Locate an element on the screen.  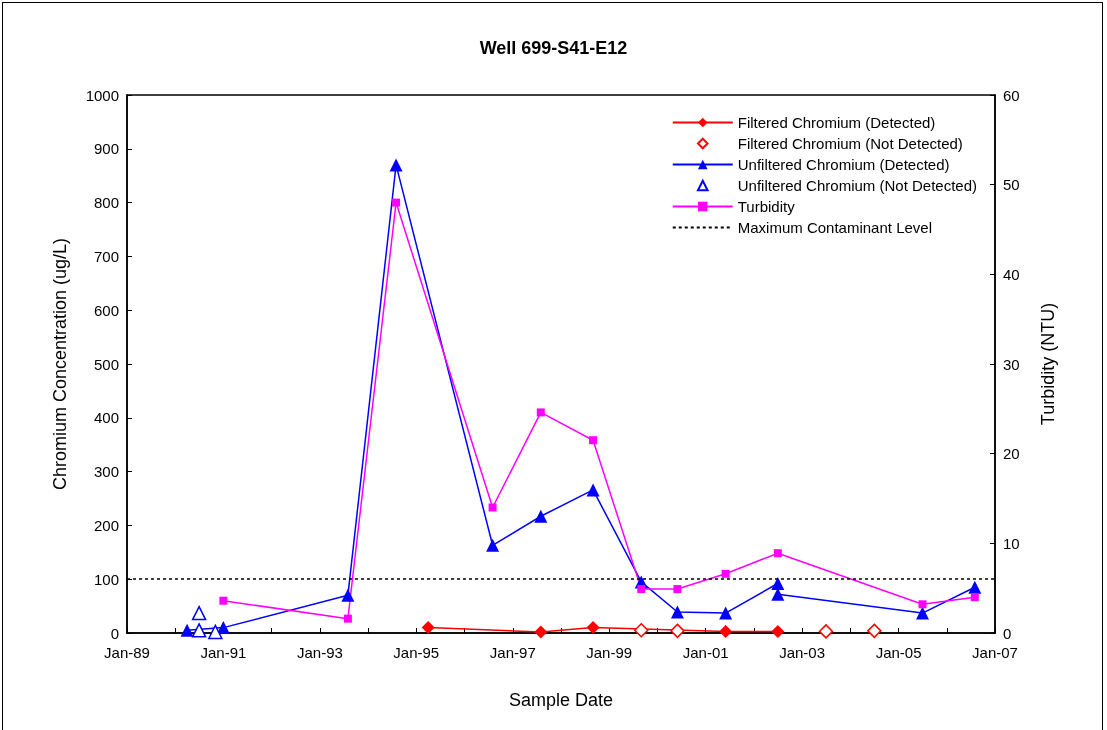
y2-tick-label: 20 is located at coordinates (1011, 454).